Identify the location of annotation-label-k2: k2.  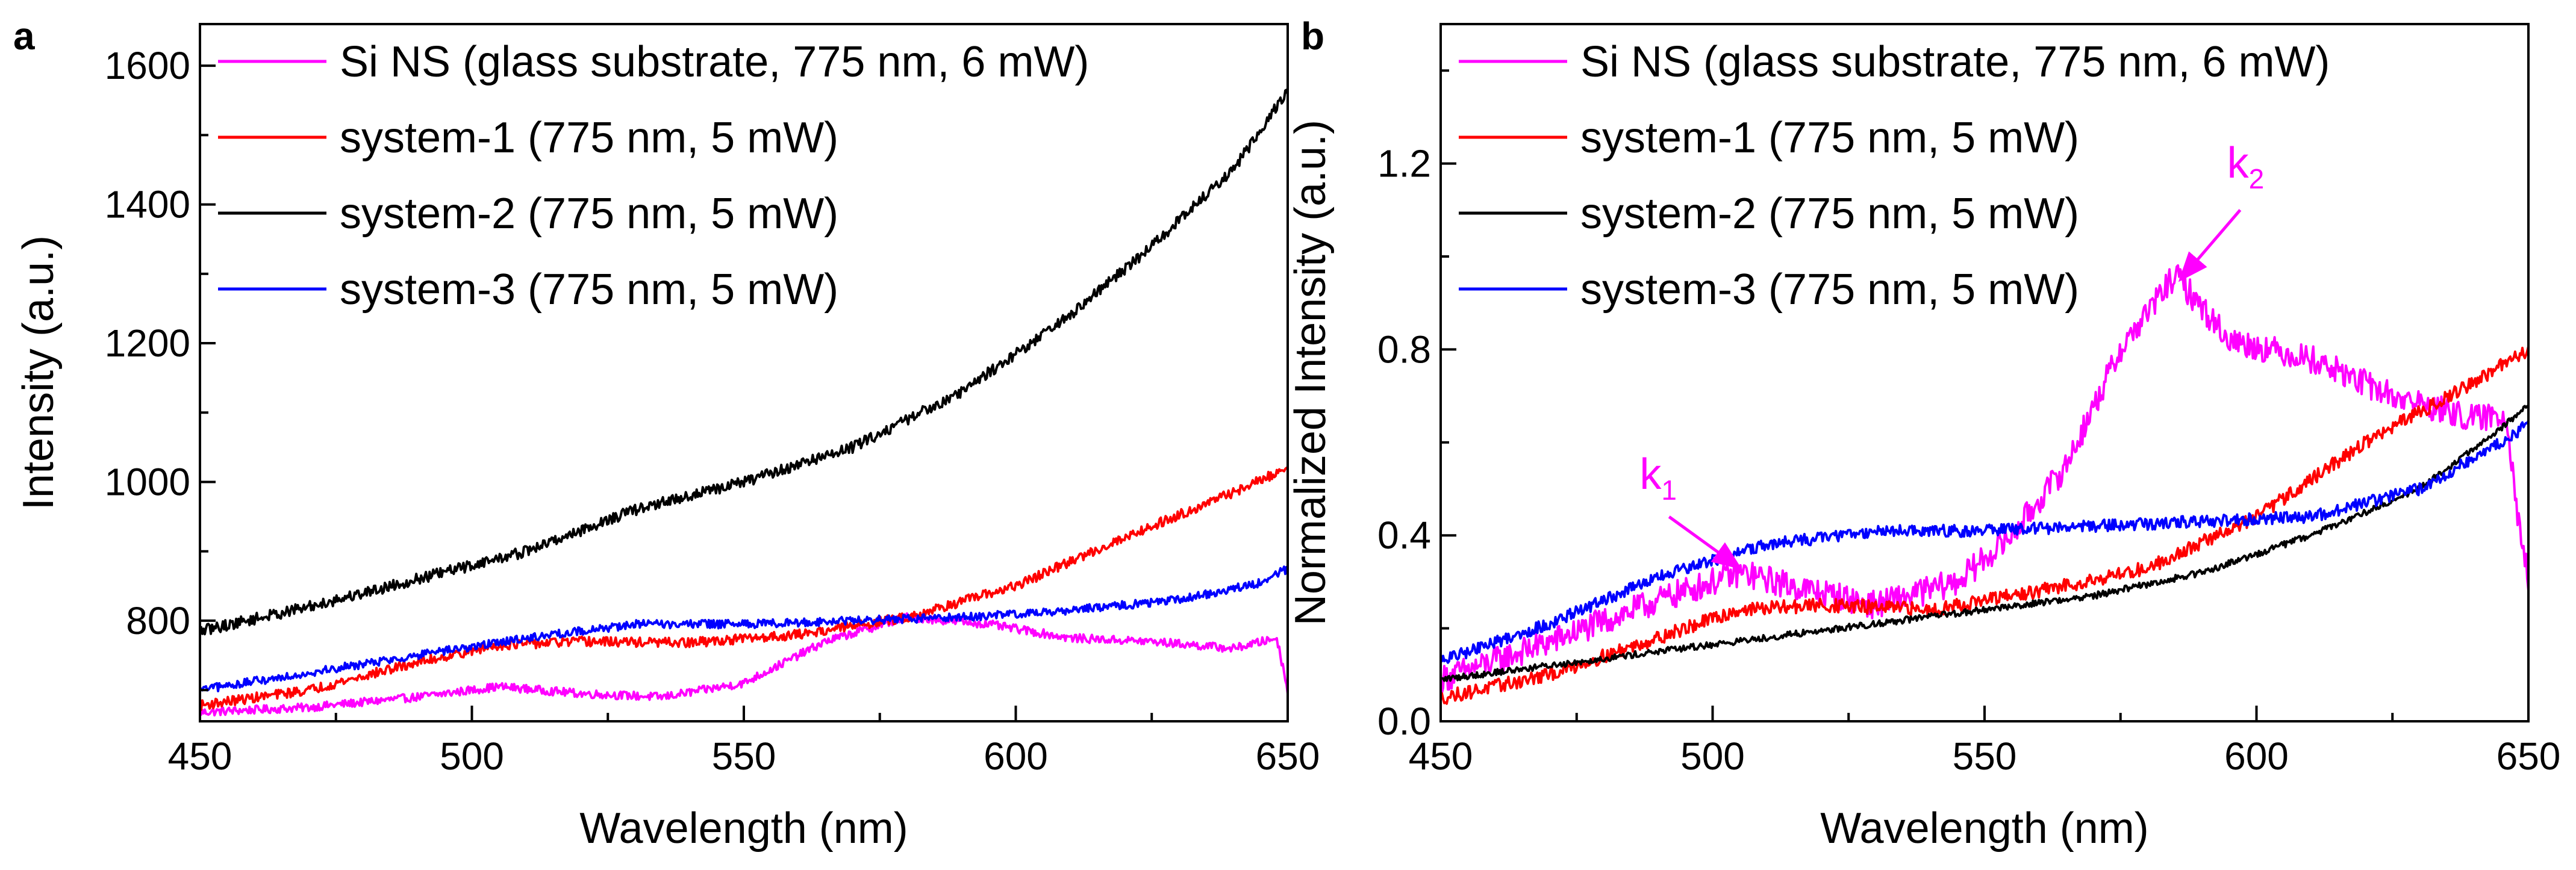
(2246, 166).